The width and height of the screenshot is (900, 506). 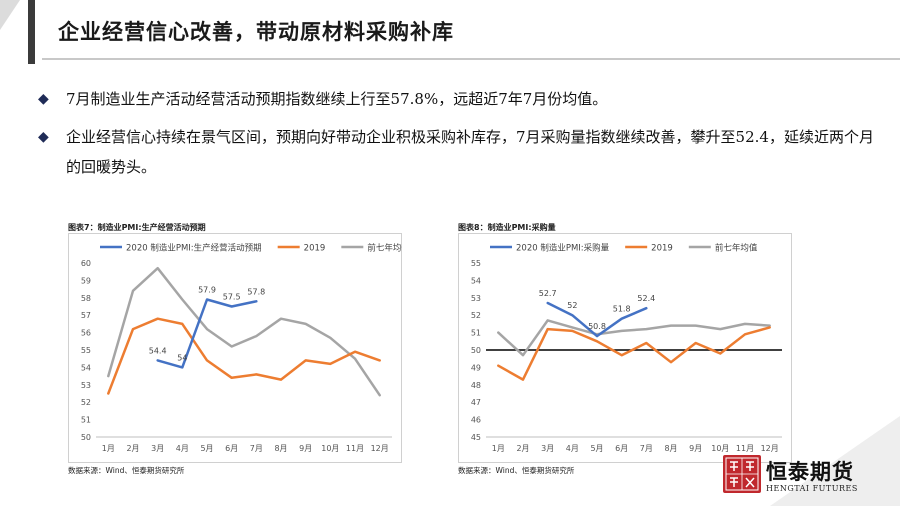 What do you see at coordinates (108, 448) in the screenshot?
I see `x-tick-label: 1月` at bounding box center [108, 448].